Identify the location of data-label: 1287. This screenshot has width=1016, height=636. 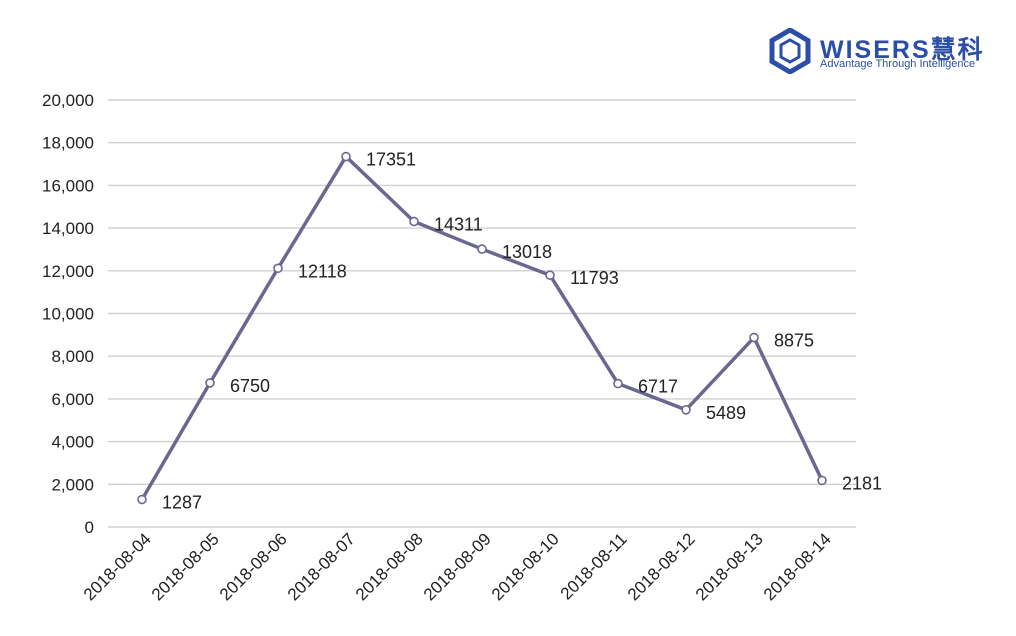
(182, 503).